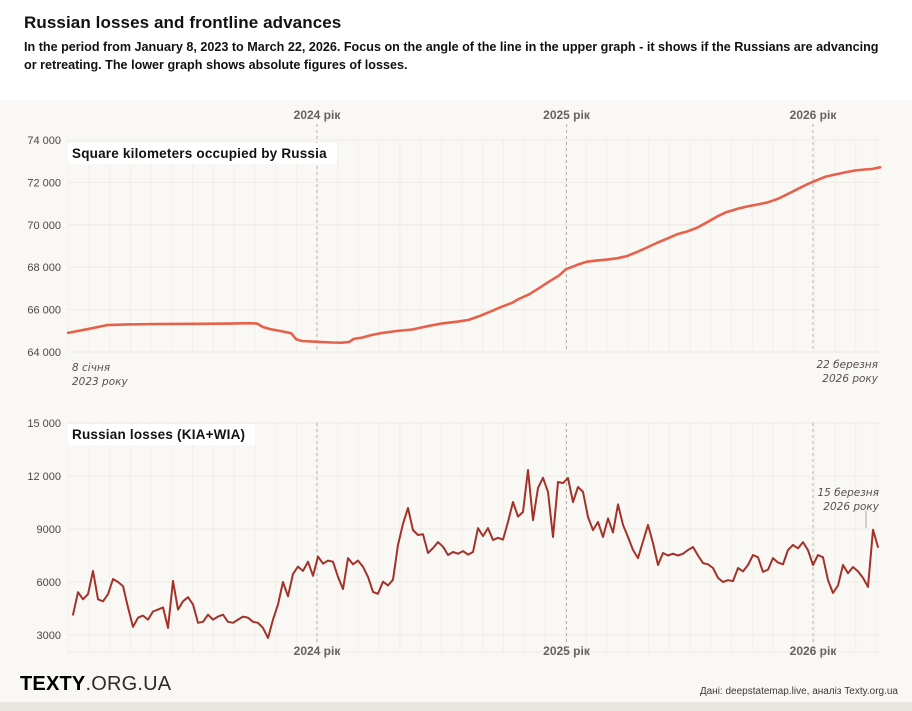  I want to click on losses-peak-line1: 15 березня, so click(848, 493).